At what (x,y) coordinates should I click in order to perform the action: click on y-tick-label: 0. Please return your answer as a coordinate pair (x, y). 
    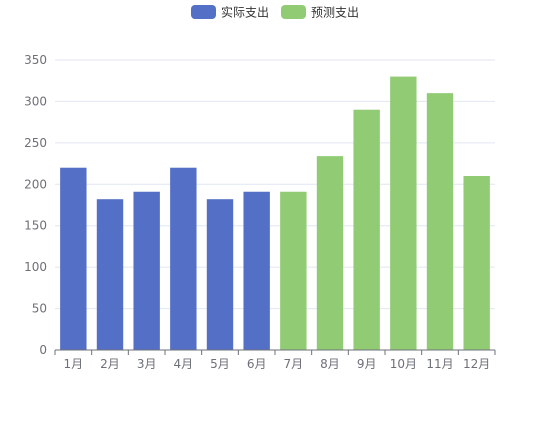
    Looking at the image, I should click on (43, 350).